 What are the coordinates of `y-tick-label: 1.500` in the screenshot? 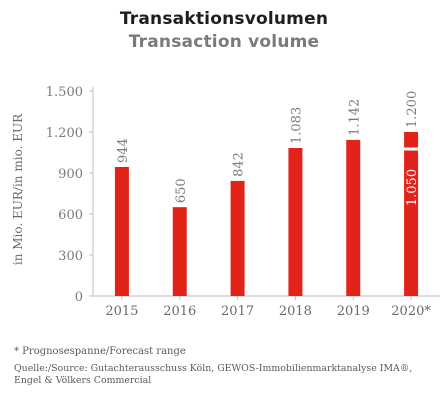 It's located at (64, 92).